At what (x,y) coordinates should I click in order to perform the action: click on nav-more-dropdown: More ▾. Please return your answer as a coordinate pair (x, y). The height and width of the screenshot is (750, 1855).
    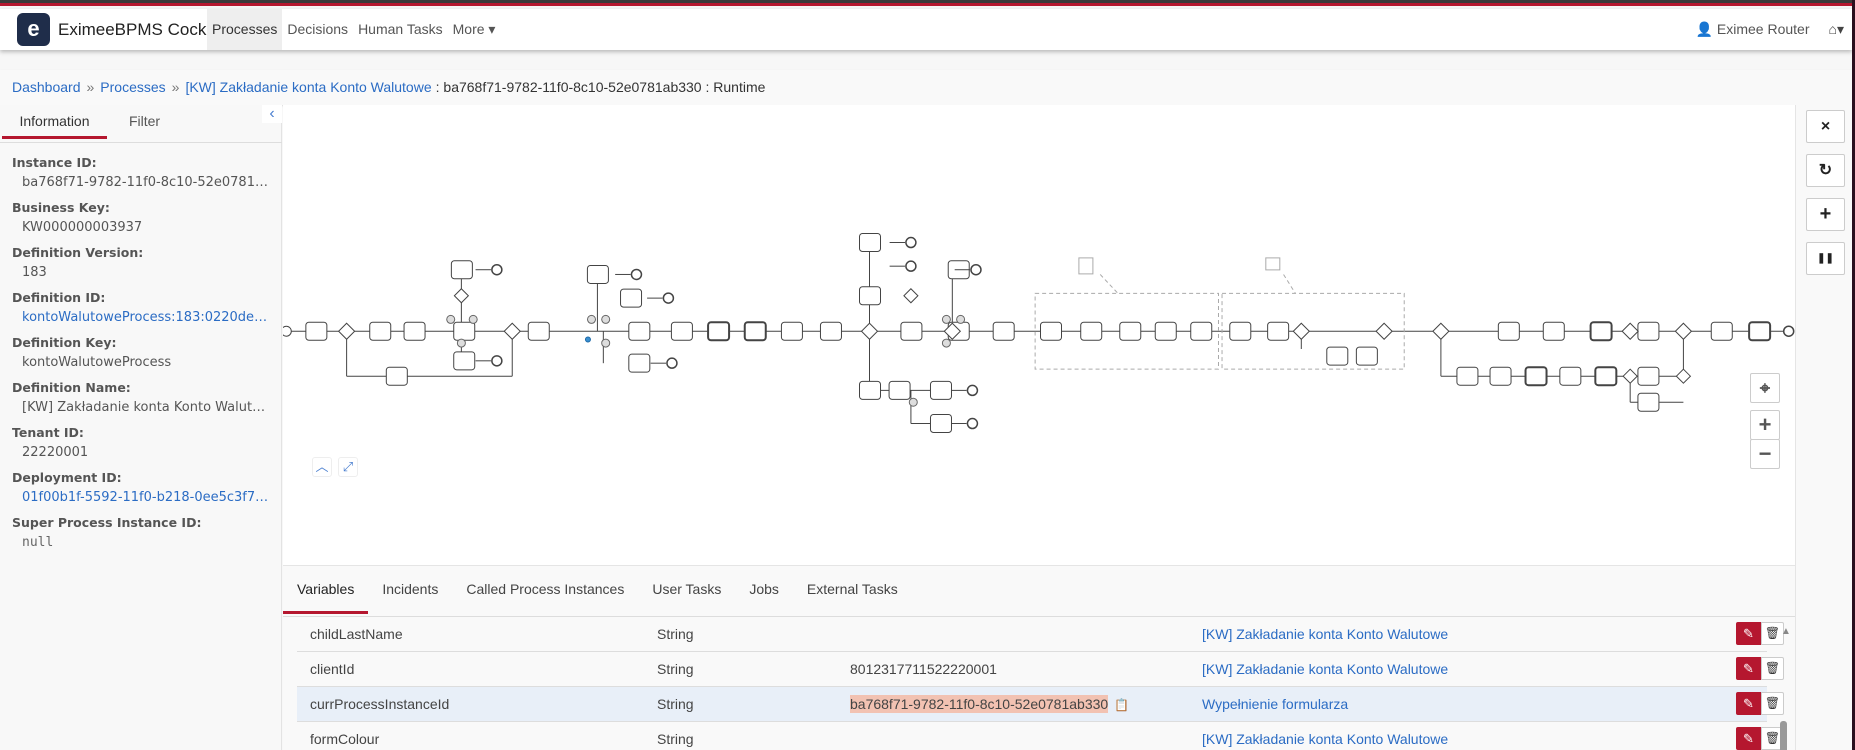
    Looking at the image, I should click on (474, 29).